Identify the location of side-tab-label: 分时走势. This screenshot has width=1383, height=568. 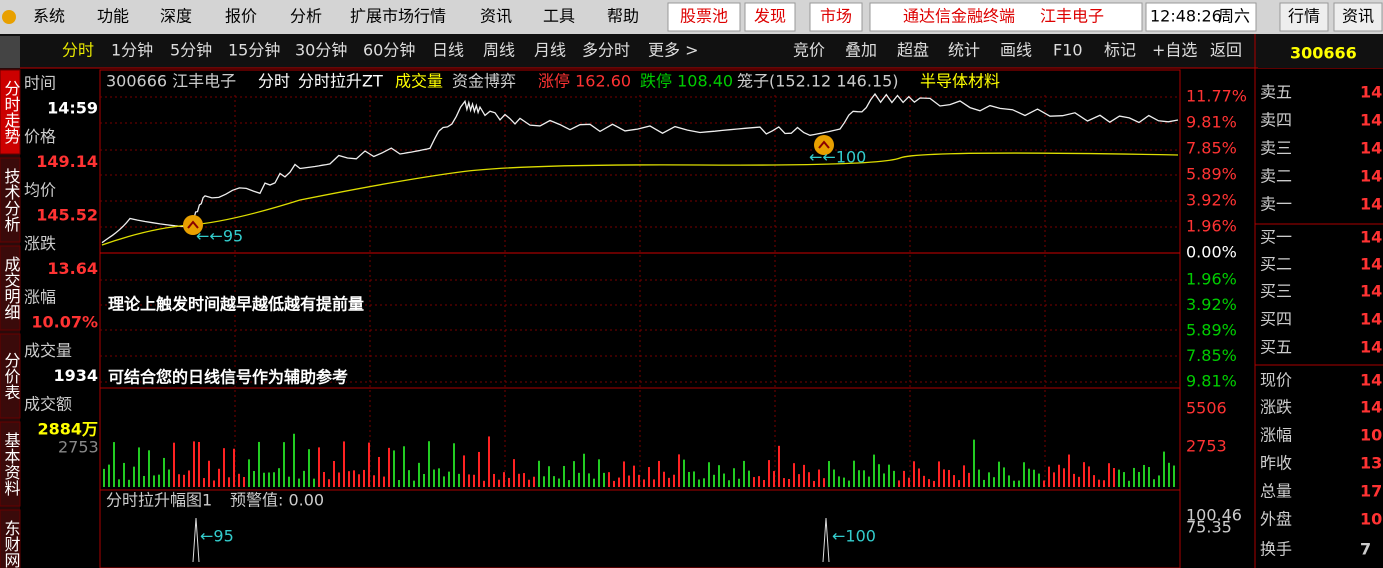
(11, 112).